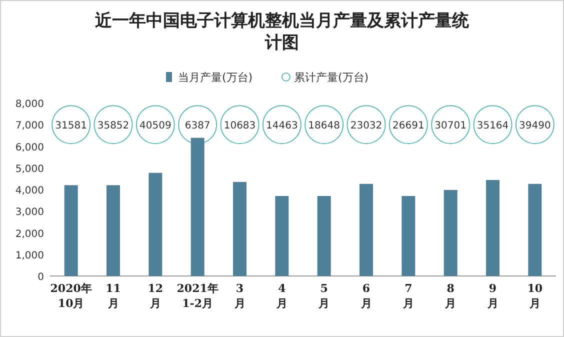 This screenshot has height=337, width=564. What do you see at coordinates (71, 126) in the screenshot?
I see `annotation: 31581` at bounding box center [71, 126].